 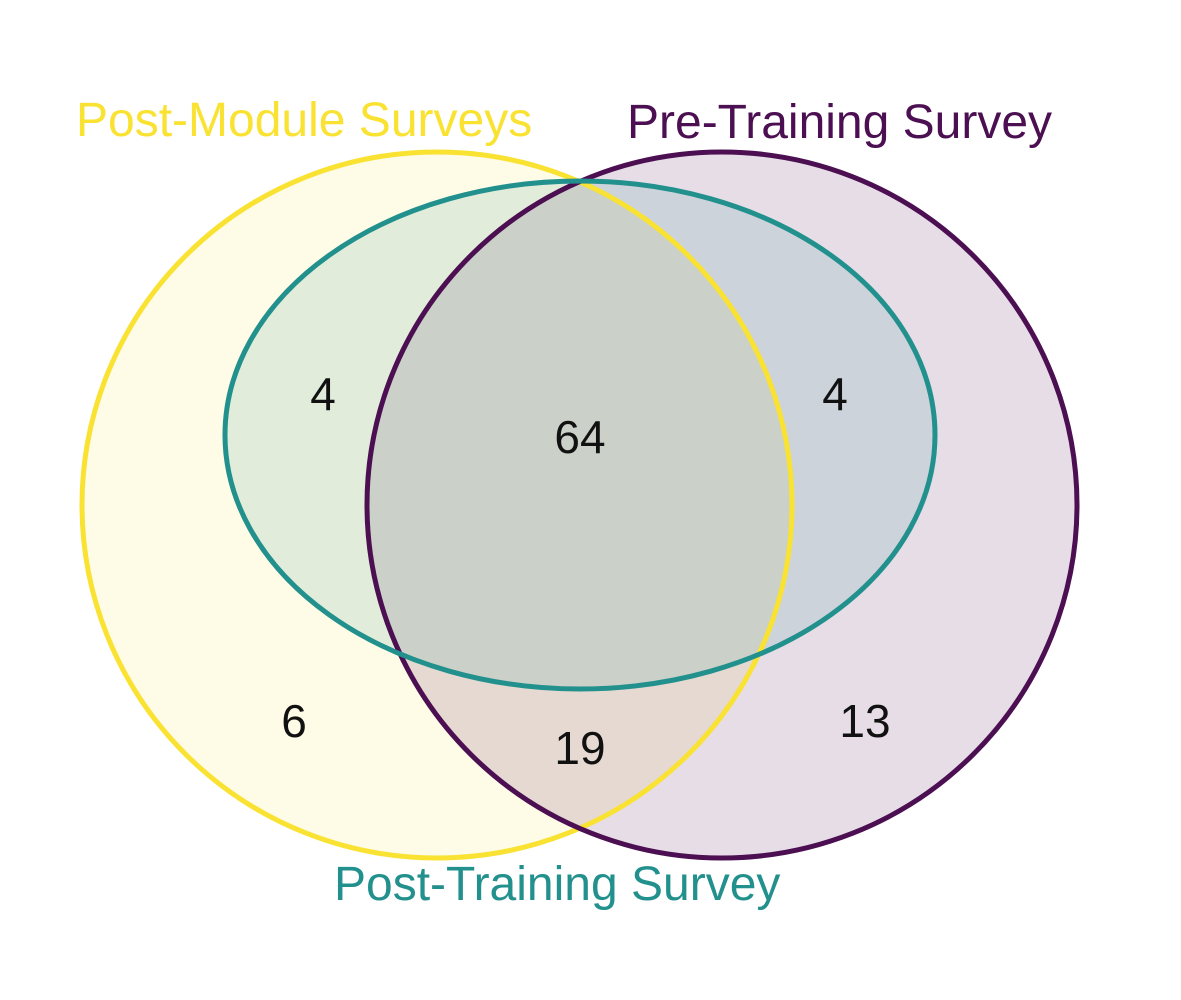 I want to click on pre-training-survey-label: Pre-Training Survey, so click(x=839, y=122).